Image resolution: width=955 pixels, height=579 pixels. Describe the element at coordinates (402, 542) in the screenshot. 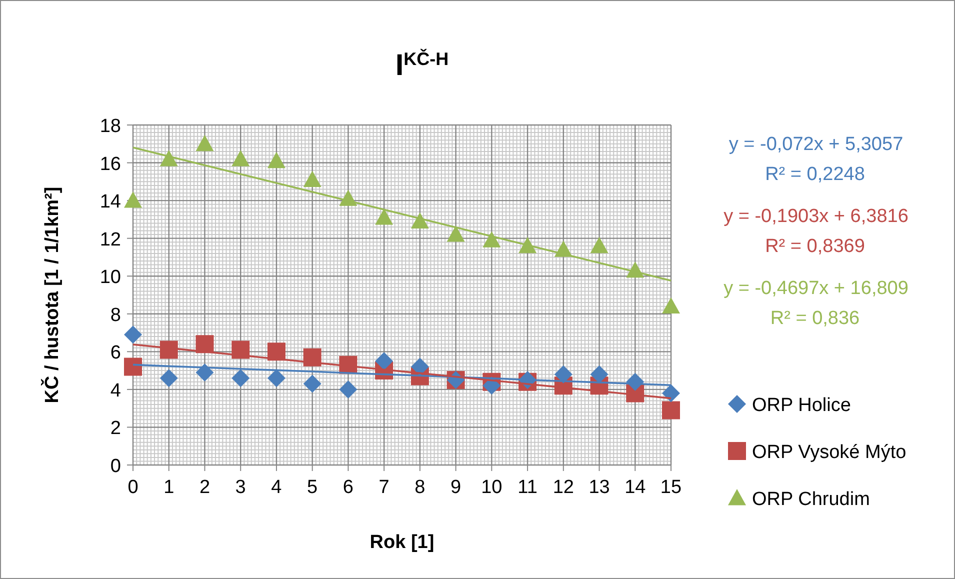

I see `x-axis-title: Rok [1]` at that location.